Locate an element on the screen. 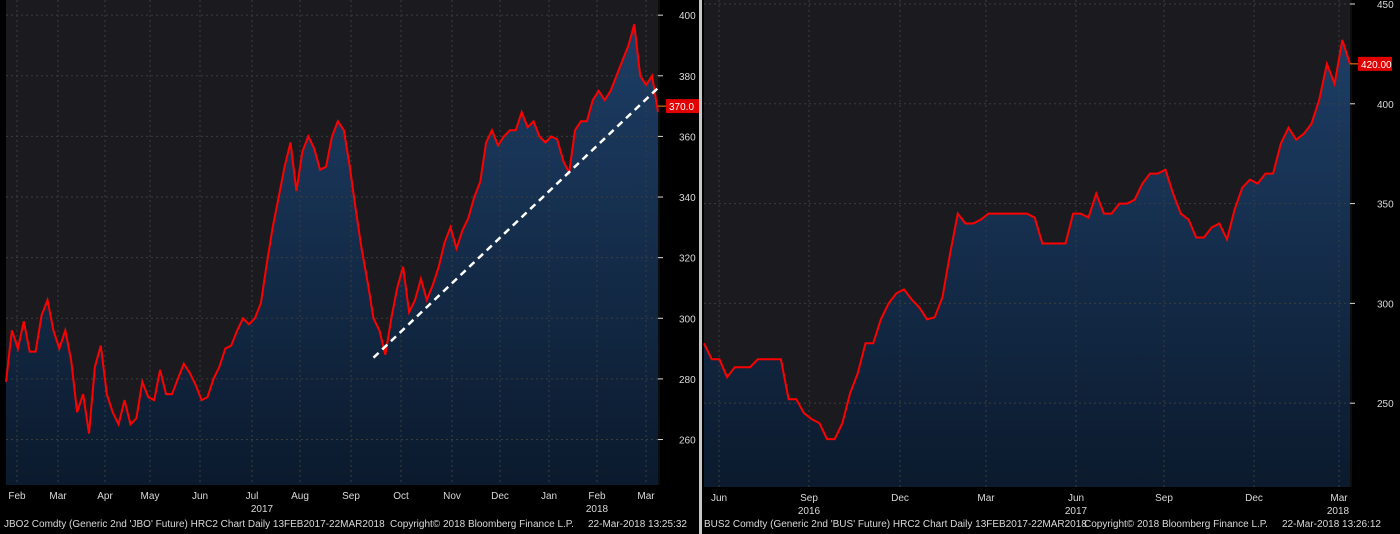 The image size is (1400, 534). timestamp-bus: 22-Mar-2018 13:26:12 is located at coordinates (1331, 524).